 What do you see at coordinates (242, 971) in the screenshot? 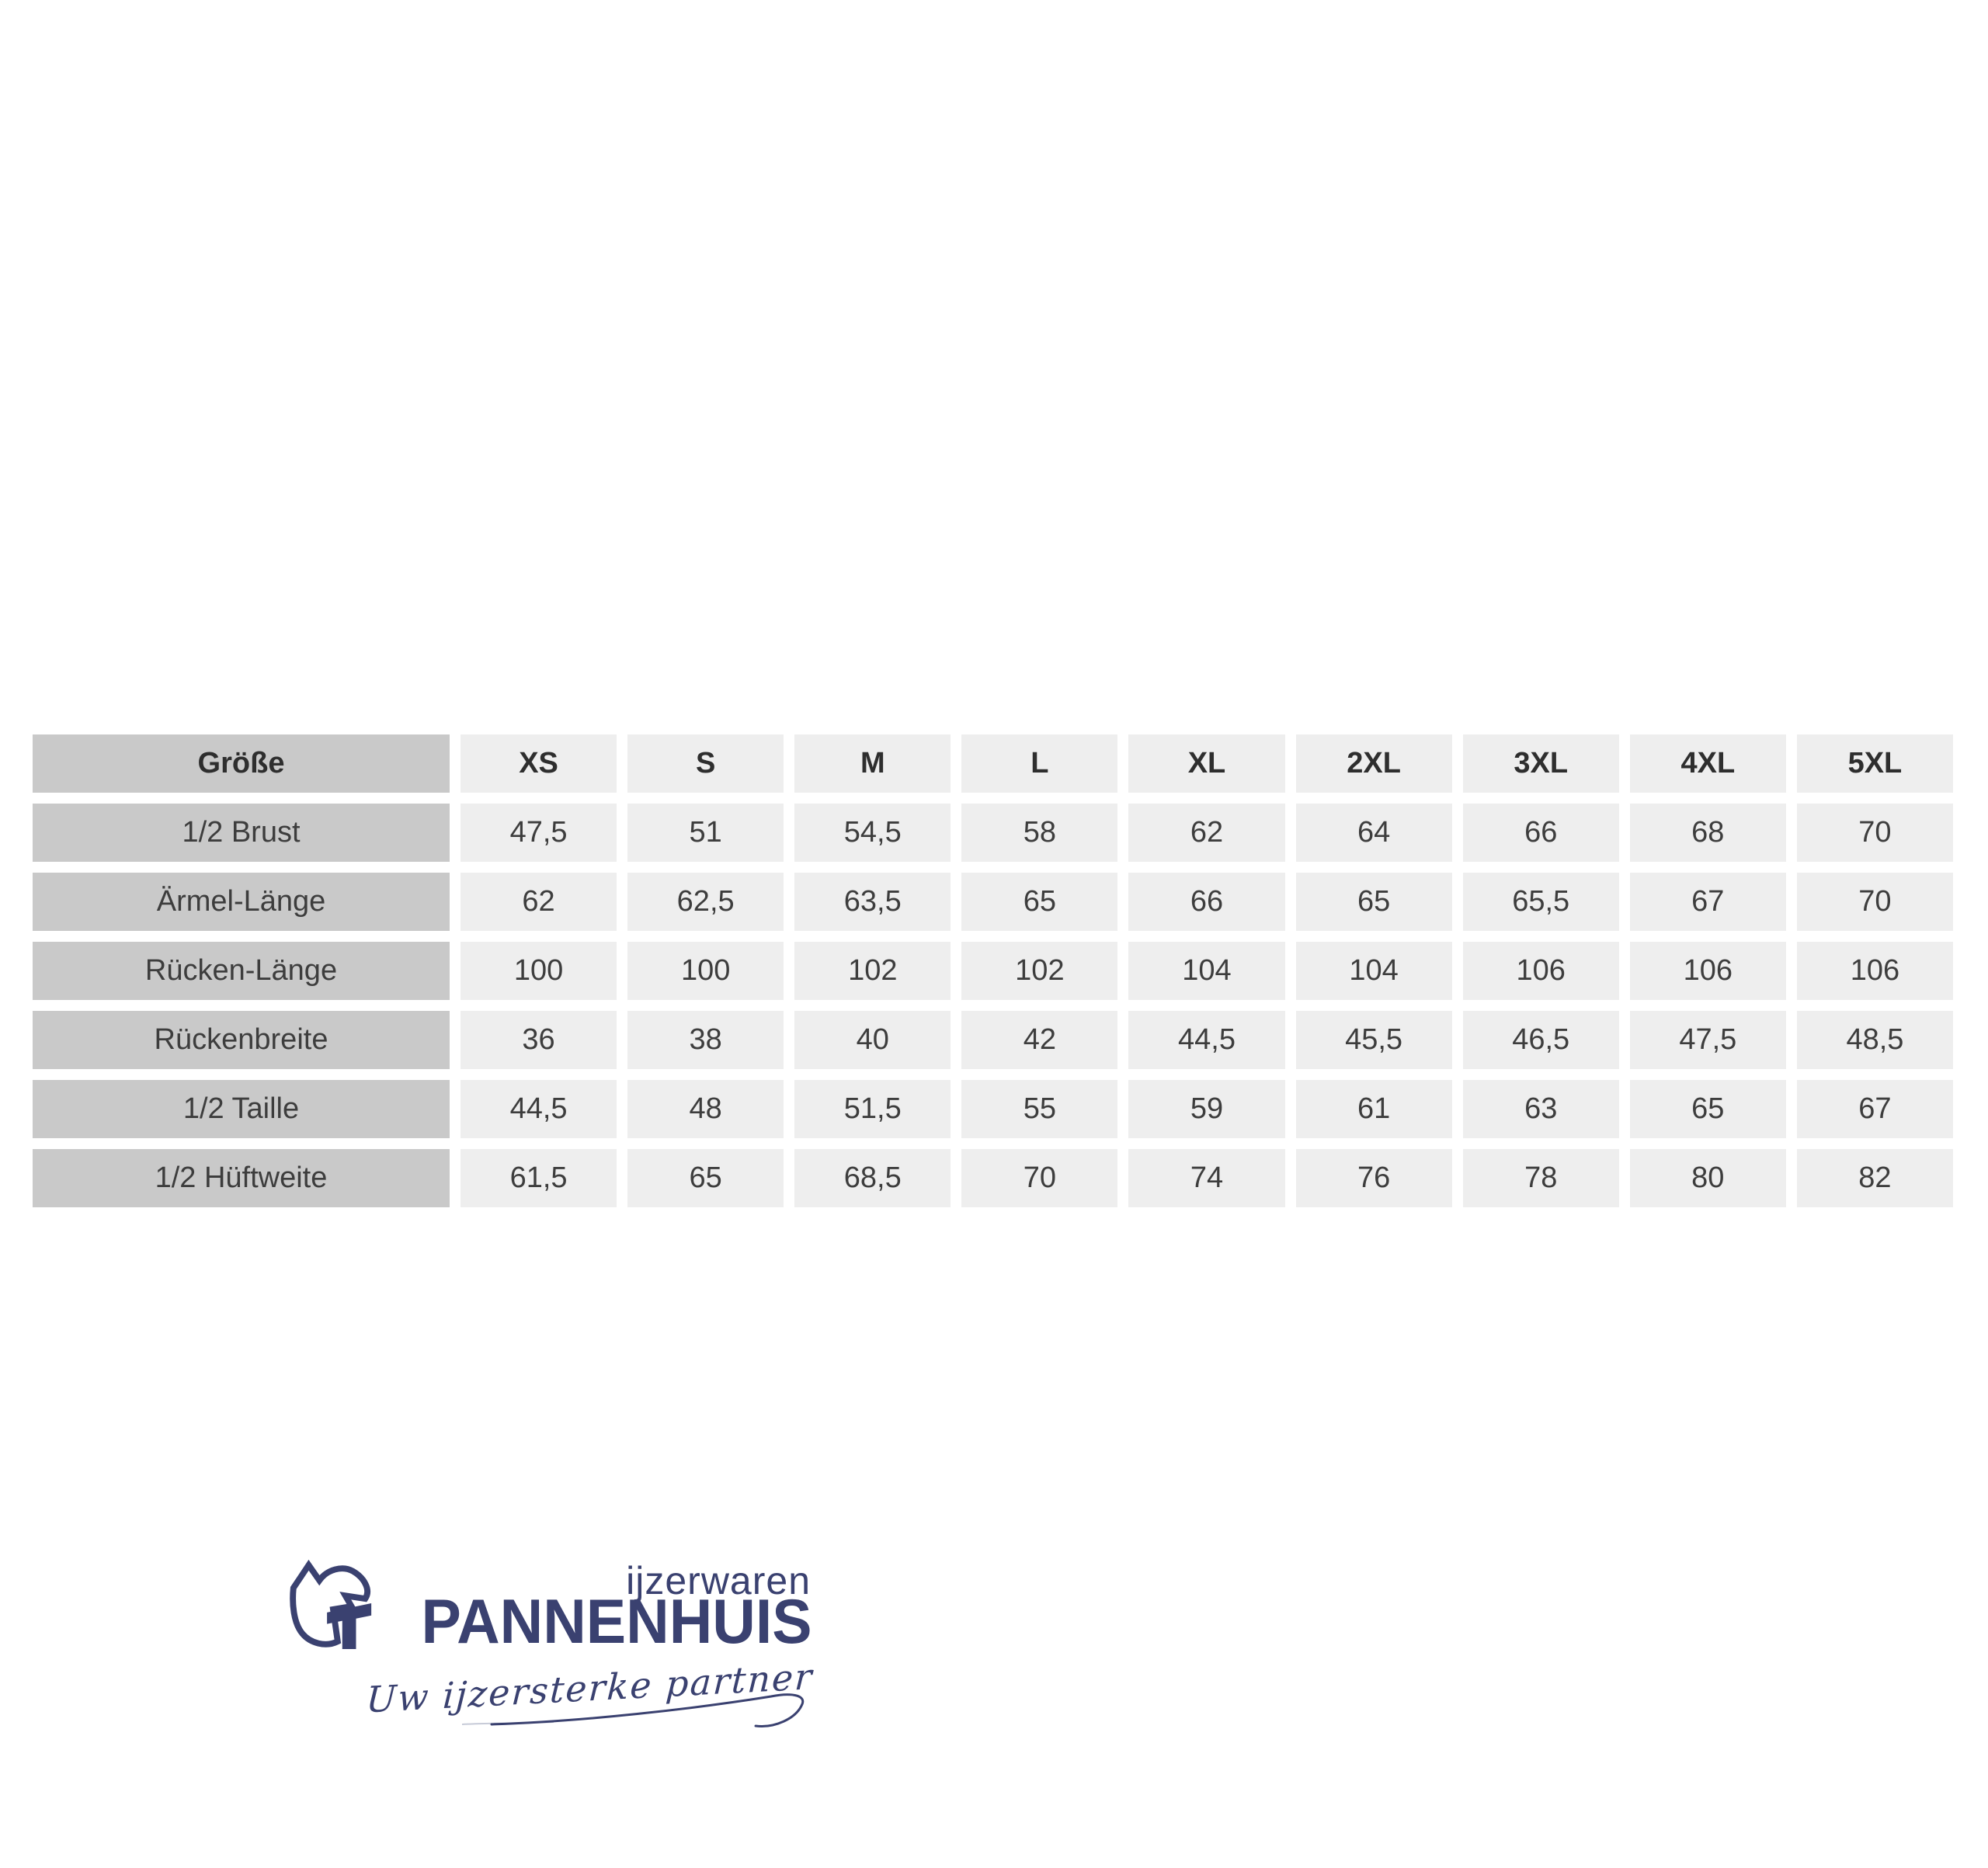
I see `measurement-row-label: Rücken-Länge` at bounding box center [242, 971].